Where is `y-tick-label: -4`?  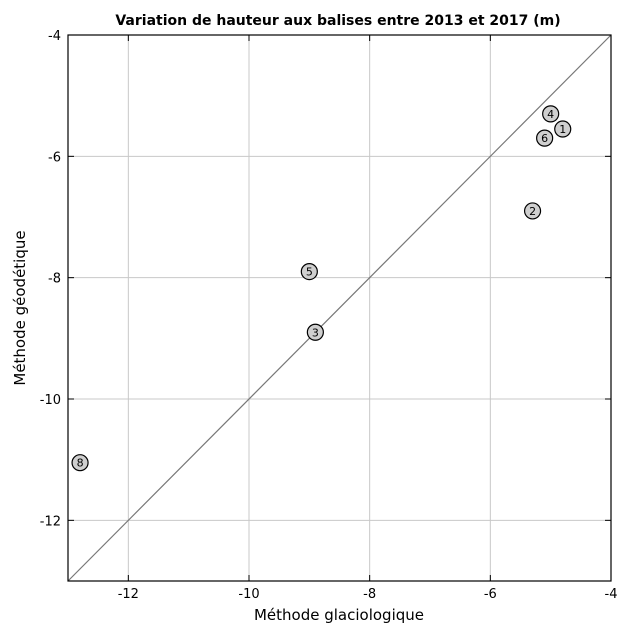
y-tick-label: -4 is located at coordinates (54, 36).